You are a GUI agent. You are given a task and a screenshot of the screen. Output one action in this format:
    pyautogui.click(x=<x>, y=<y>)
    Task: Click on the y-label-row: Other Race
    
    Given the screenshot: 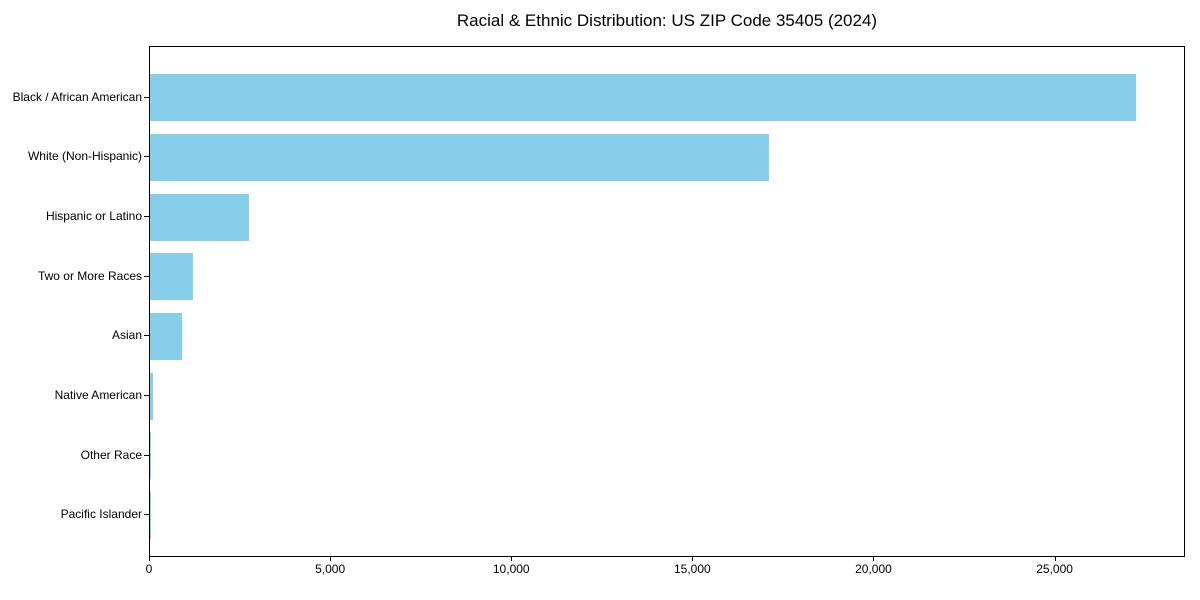 What is the action you would take?
    pyautogui.click(x=71, y=455)
    